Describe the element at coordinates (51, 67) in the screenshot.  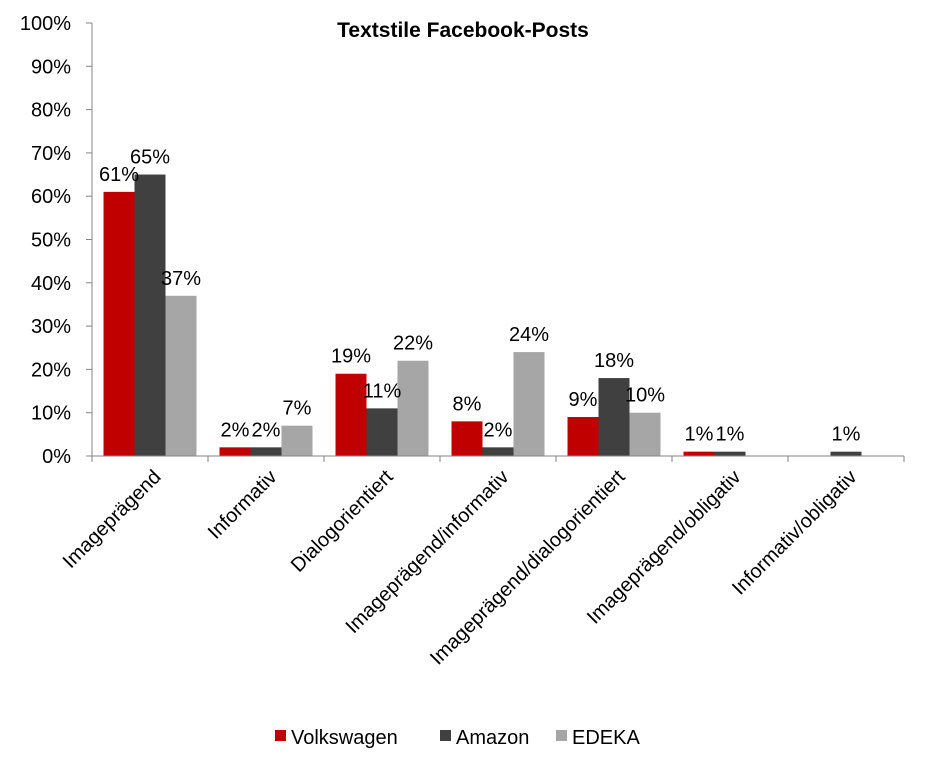
I see `y-tick-label: 90%` at that location.